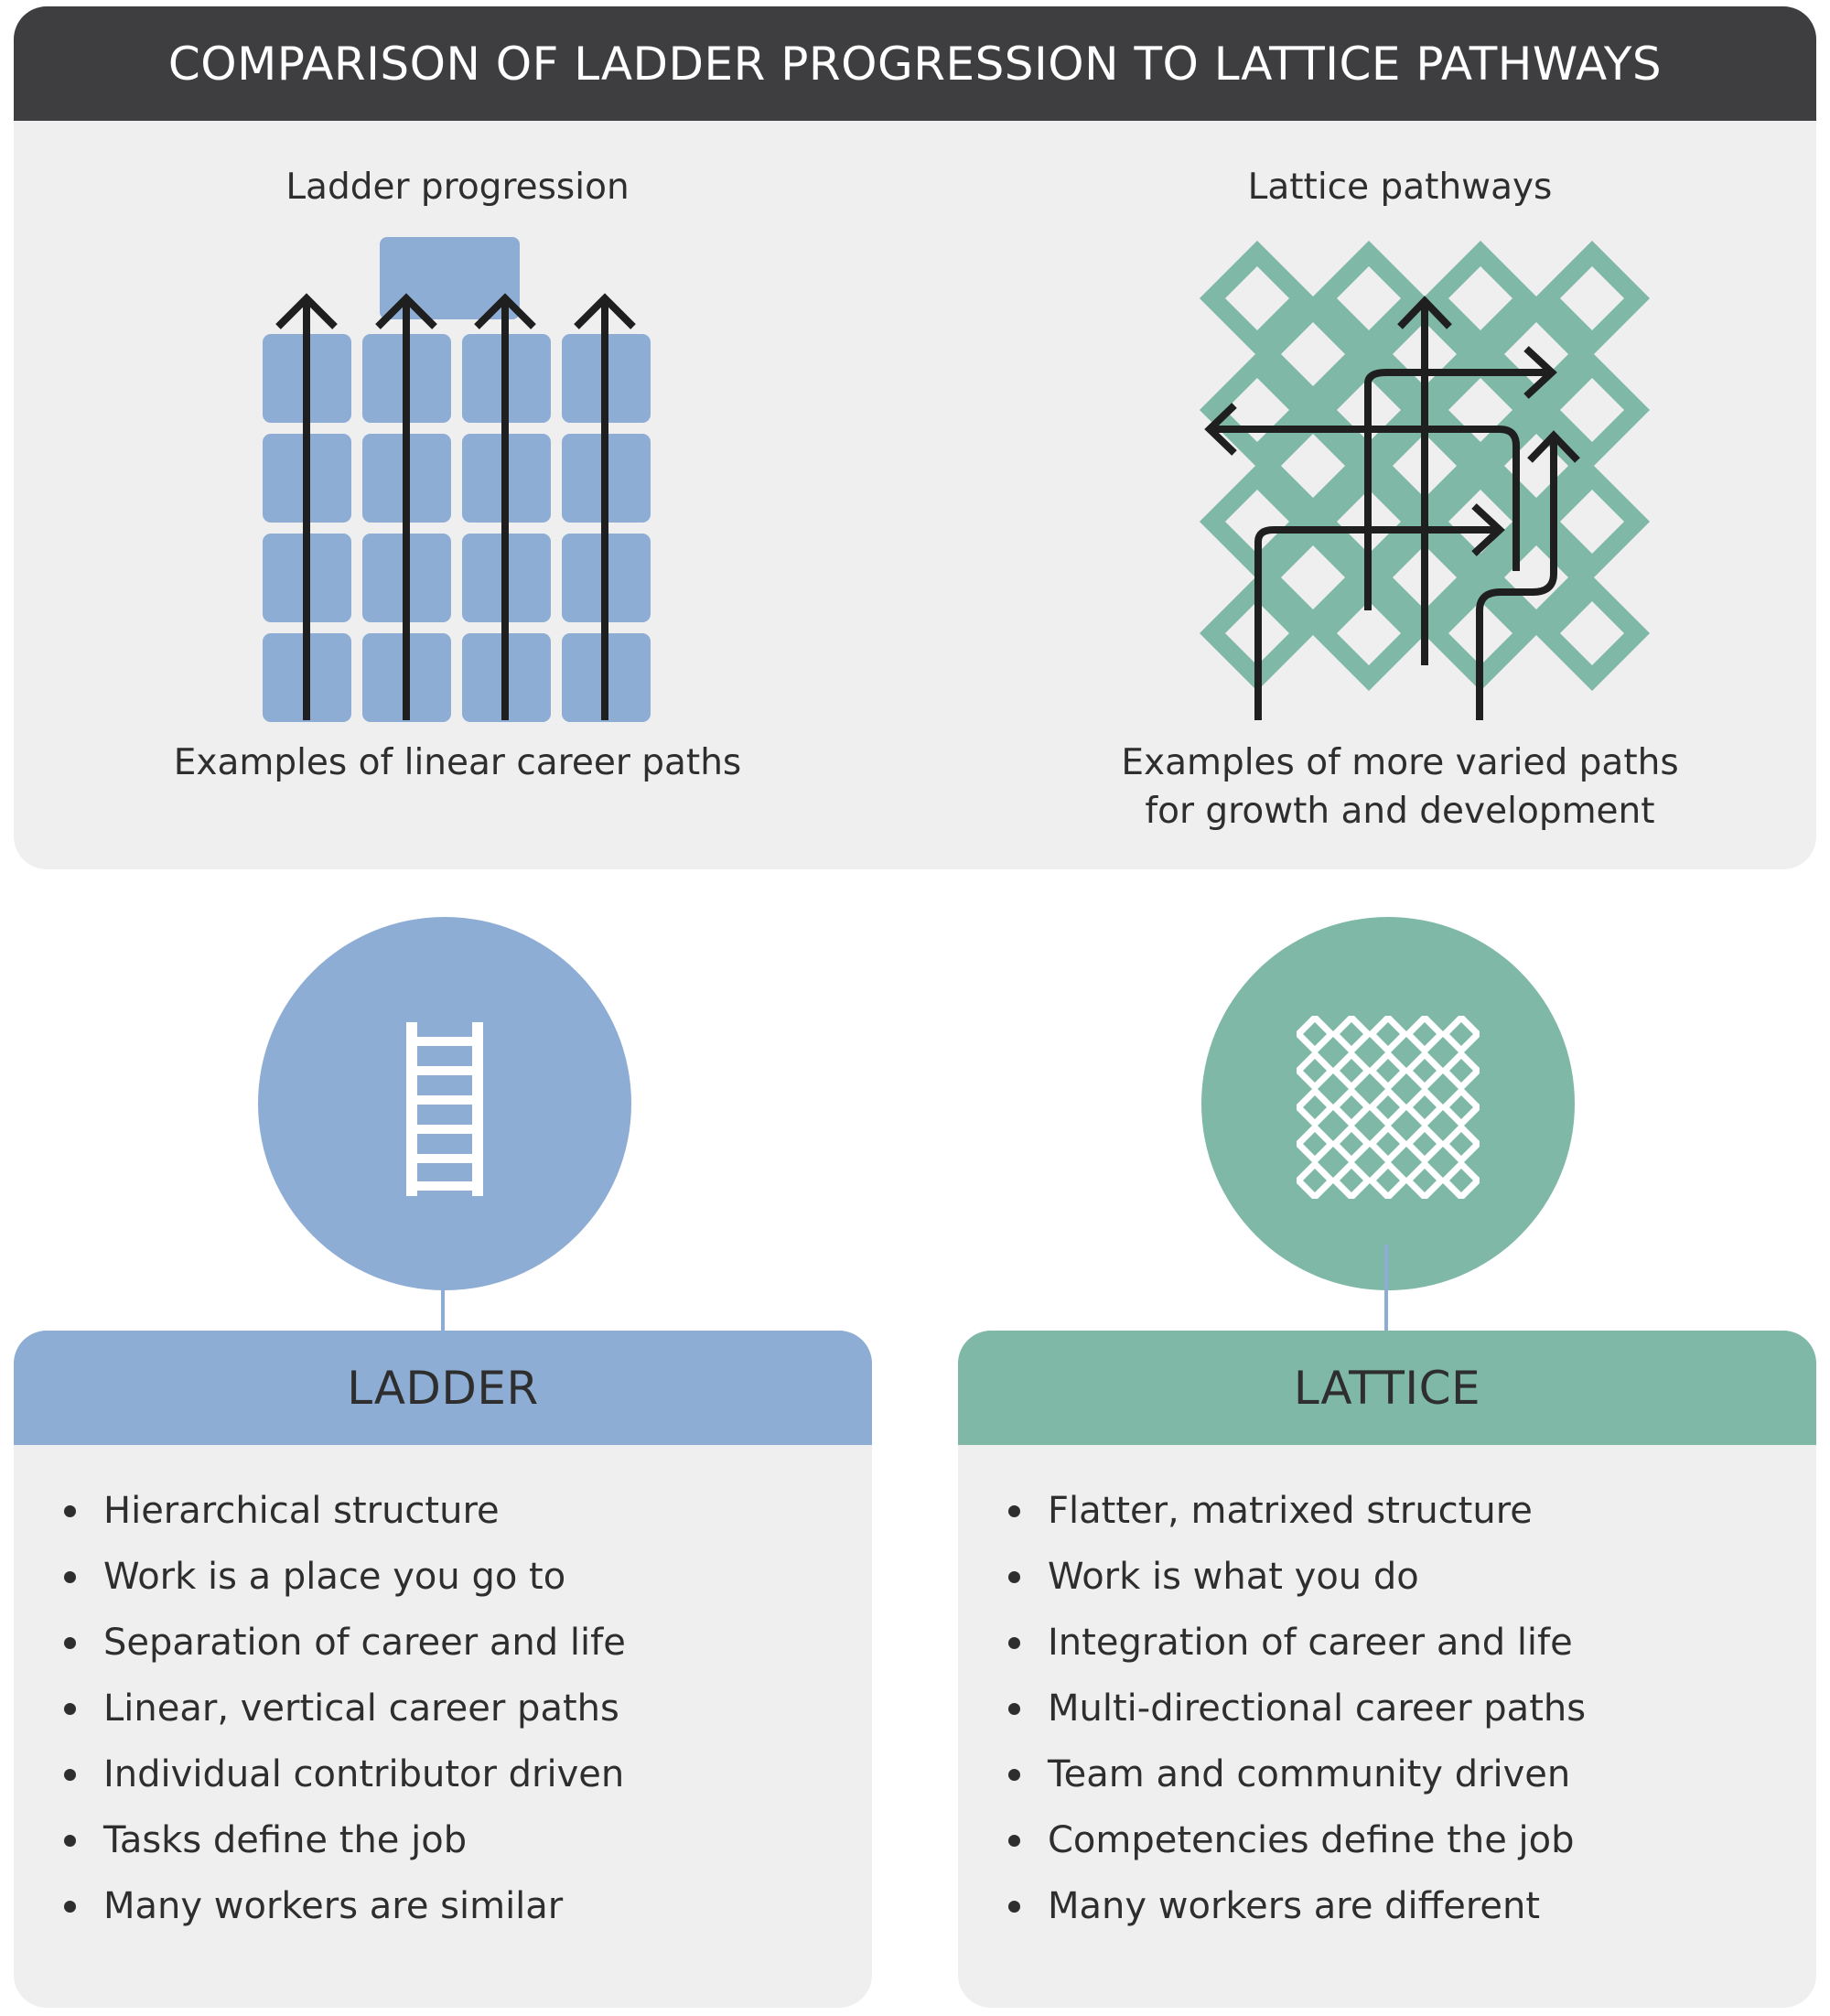 This screenshot has height=2016, width=1830. What do you see at coordinates (443, 1388) in the screenshot?
I see `ladder-card-title: LADDER` at bounding box center [443, 1388].